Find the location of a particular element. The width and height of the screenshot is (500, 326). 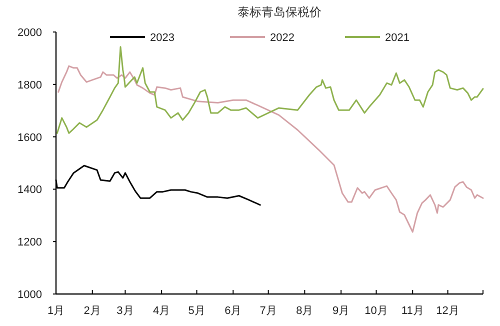

x-tick-label: 6月 is located at coordinates (233, 311).